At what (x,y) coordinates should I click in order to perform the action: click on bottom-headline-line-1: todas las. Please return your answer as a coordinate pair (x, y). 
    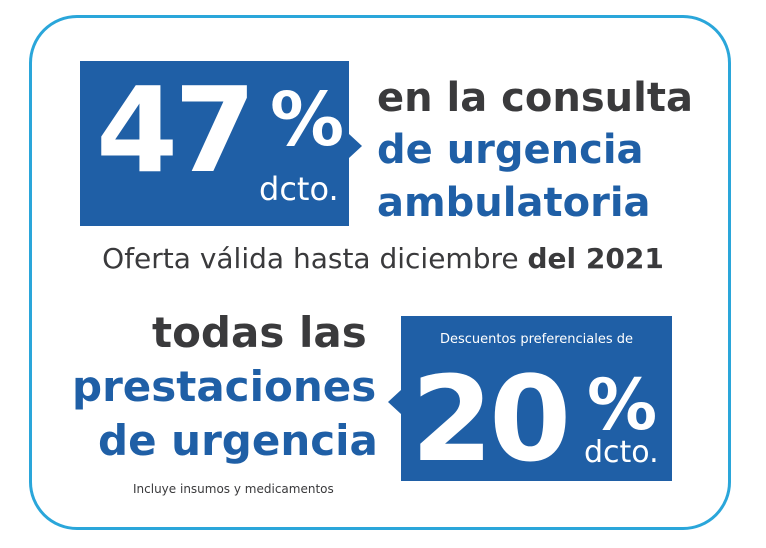
    Looking at the image, I should click on (259, 332).